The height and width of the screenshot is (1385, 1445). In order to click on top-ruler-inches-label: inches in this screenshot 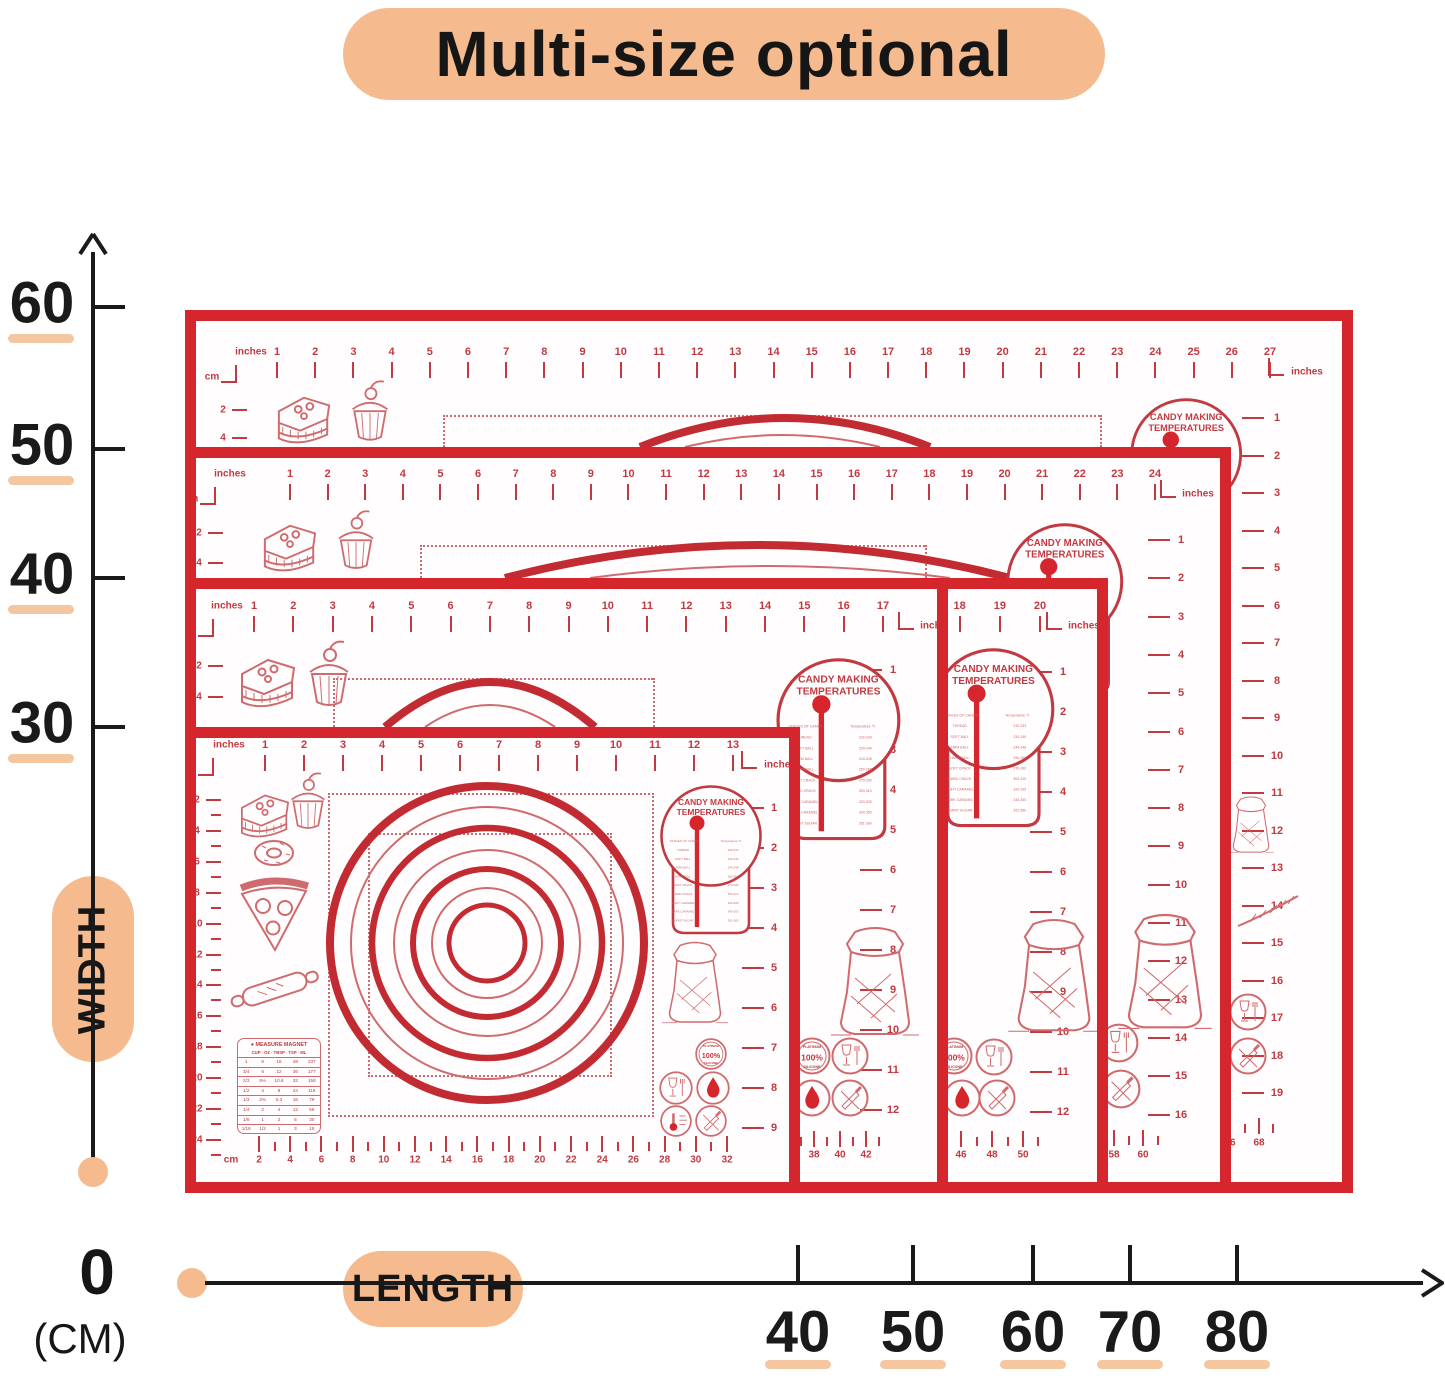, I will do `click(780, 765)`.